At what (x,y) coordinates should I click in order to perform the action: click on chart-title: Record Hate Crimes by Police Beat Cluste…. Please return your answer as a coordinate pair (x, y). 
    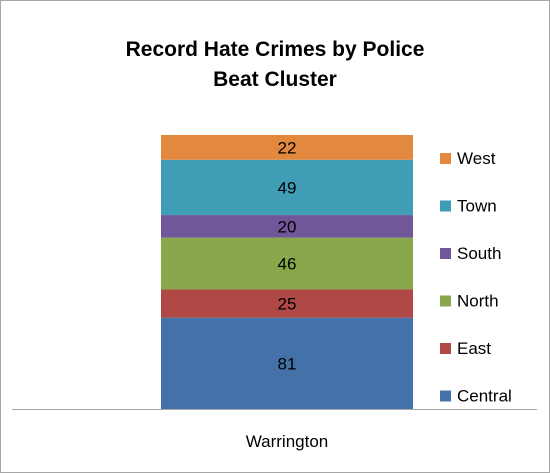
    Looking at the image, I should click on (275, 65).